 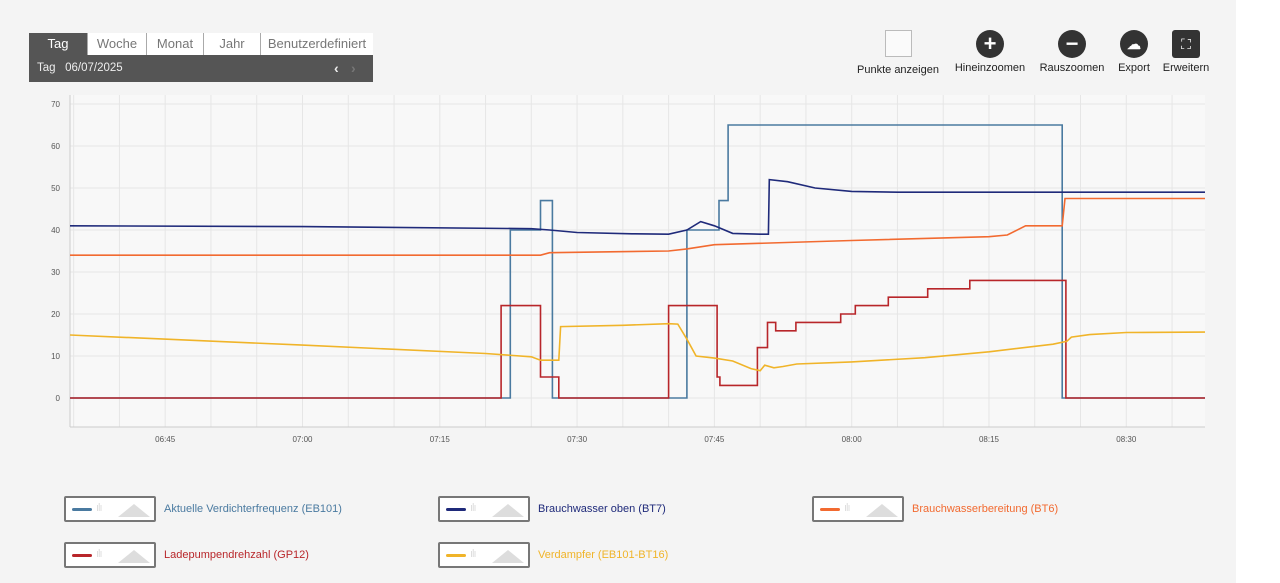 I want to click on tab-year: Jahr, so click(x=231, y=44).